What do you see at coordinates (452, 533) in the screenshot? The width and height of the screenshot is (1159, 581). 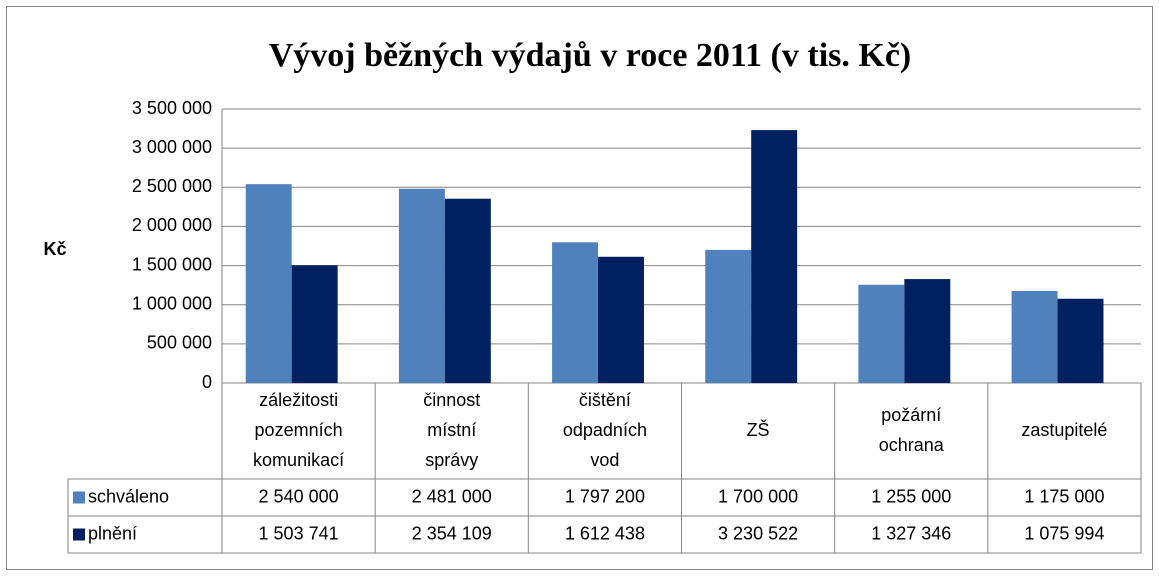 I see `table-value: 2 354 109` at bounding box center [452, 533].